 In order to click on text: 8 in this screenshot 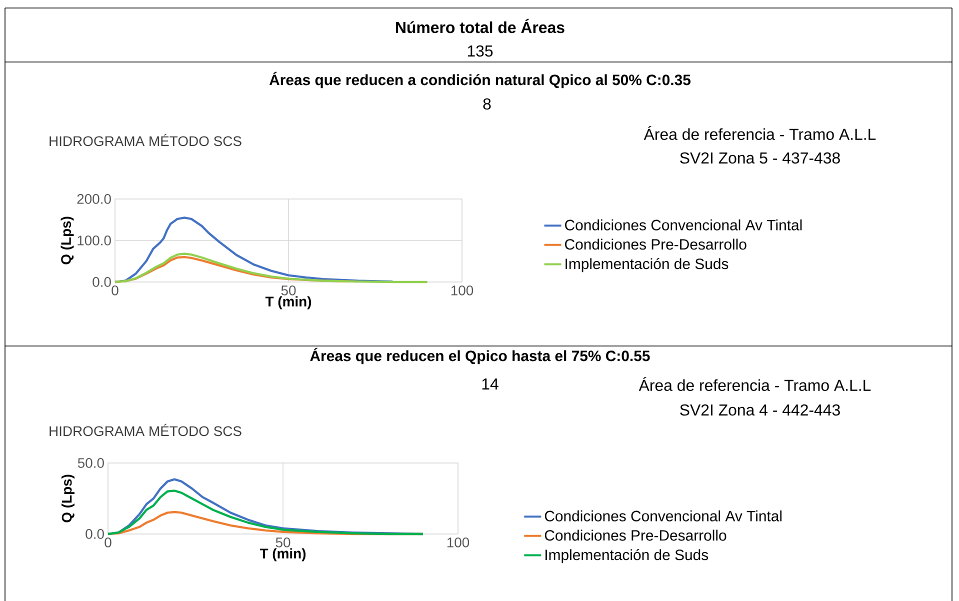, I will do `click(487, 104)`.